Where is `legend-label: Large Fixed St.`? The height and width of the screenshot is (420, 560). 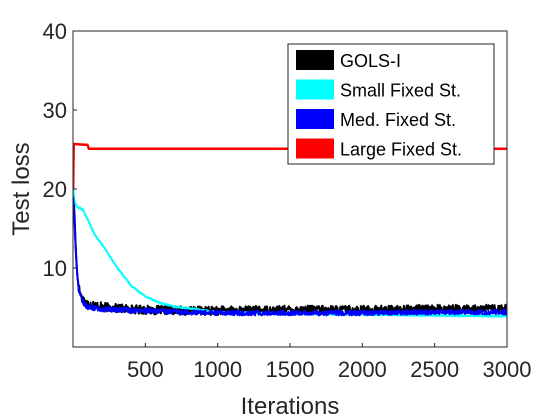
legend-label: Large Fixed St. is located at coordinates (401, 150).